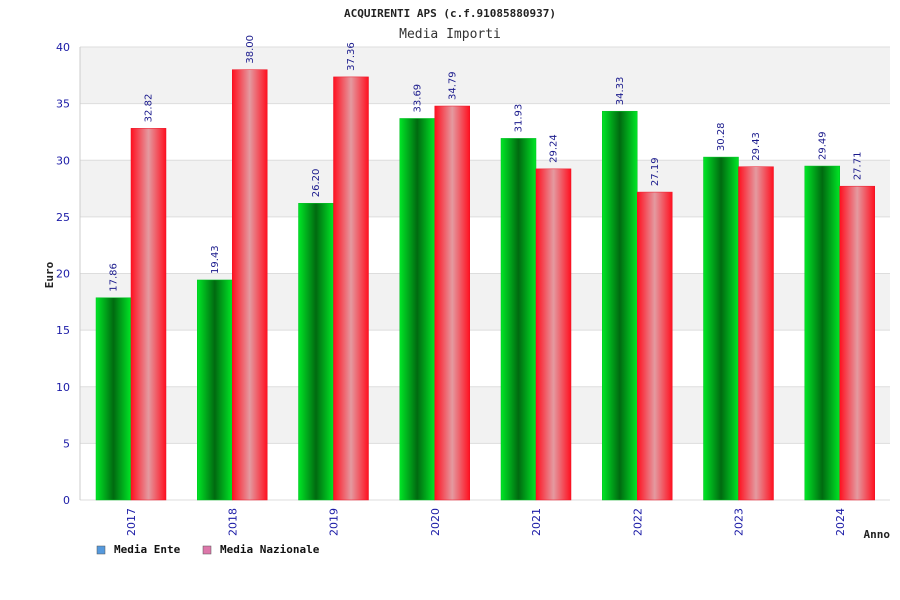 The width and height of the screenshot is (900, 600). Describe the element at coordinates (756, 146) in the screenshot. I see `data-label-media-nazionale: 29.43` at that location.